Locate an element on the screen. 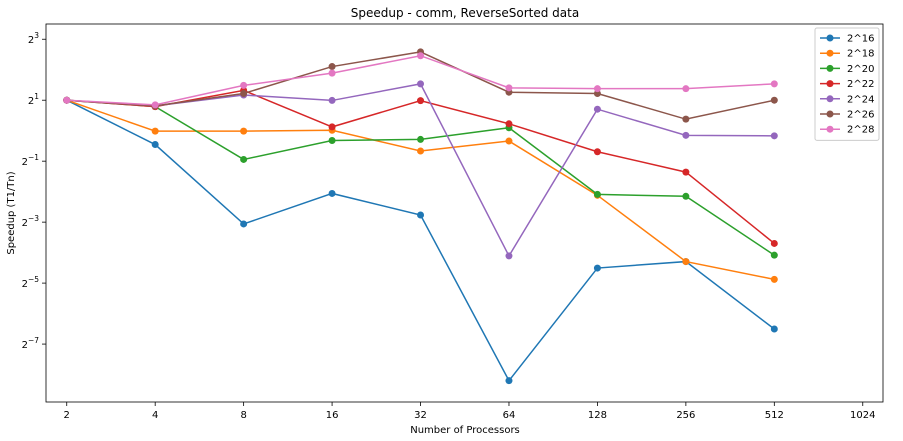  legend-item: 2^24 is located at coordinates (847, 99).